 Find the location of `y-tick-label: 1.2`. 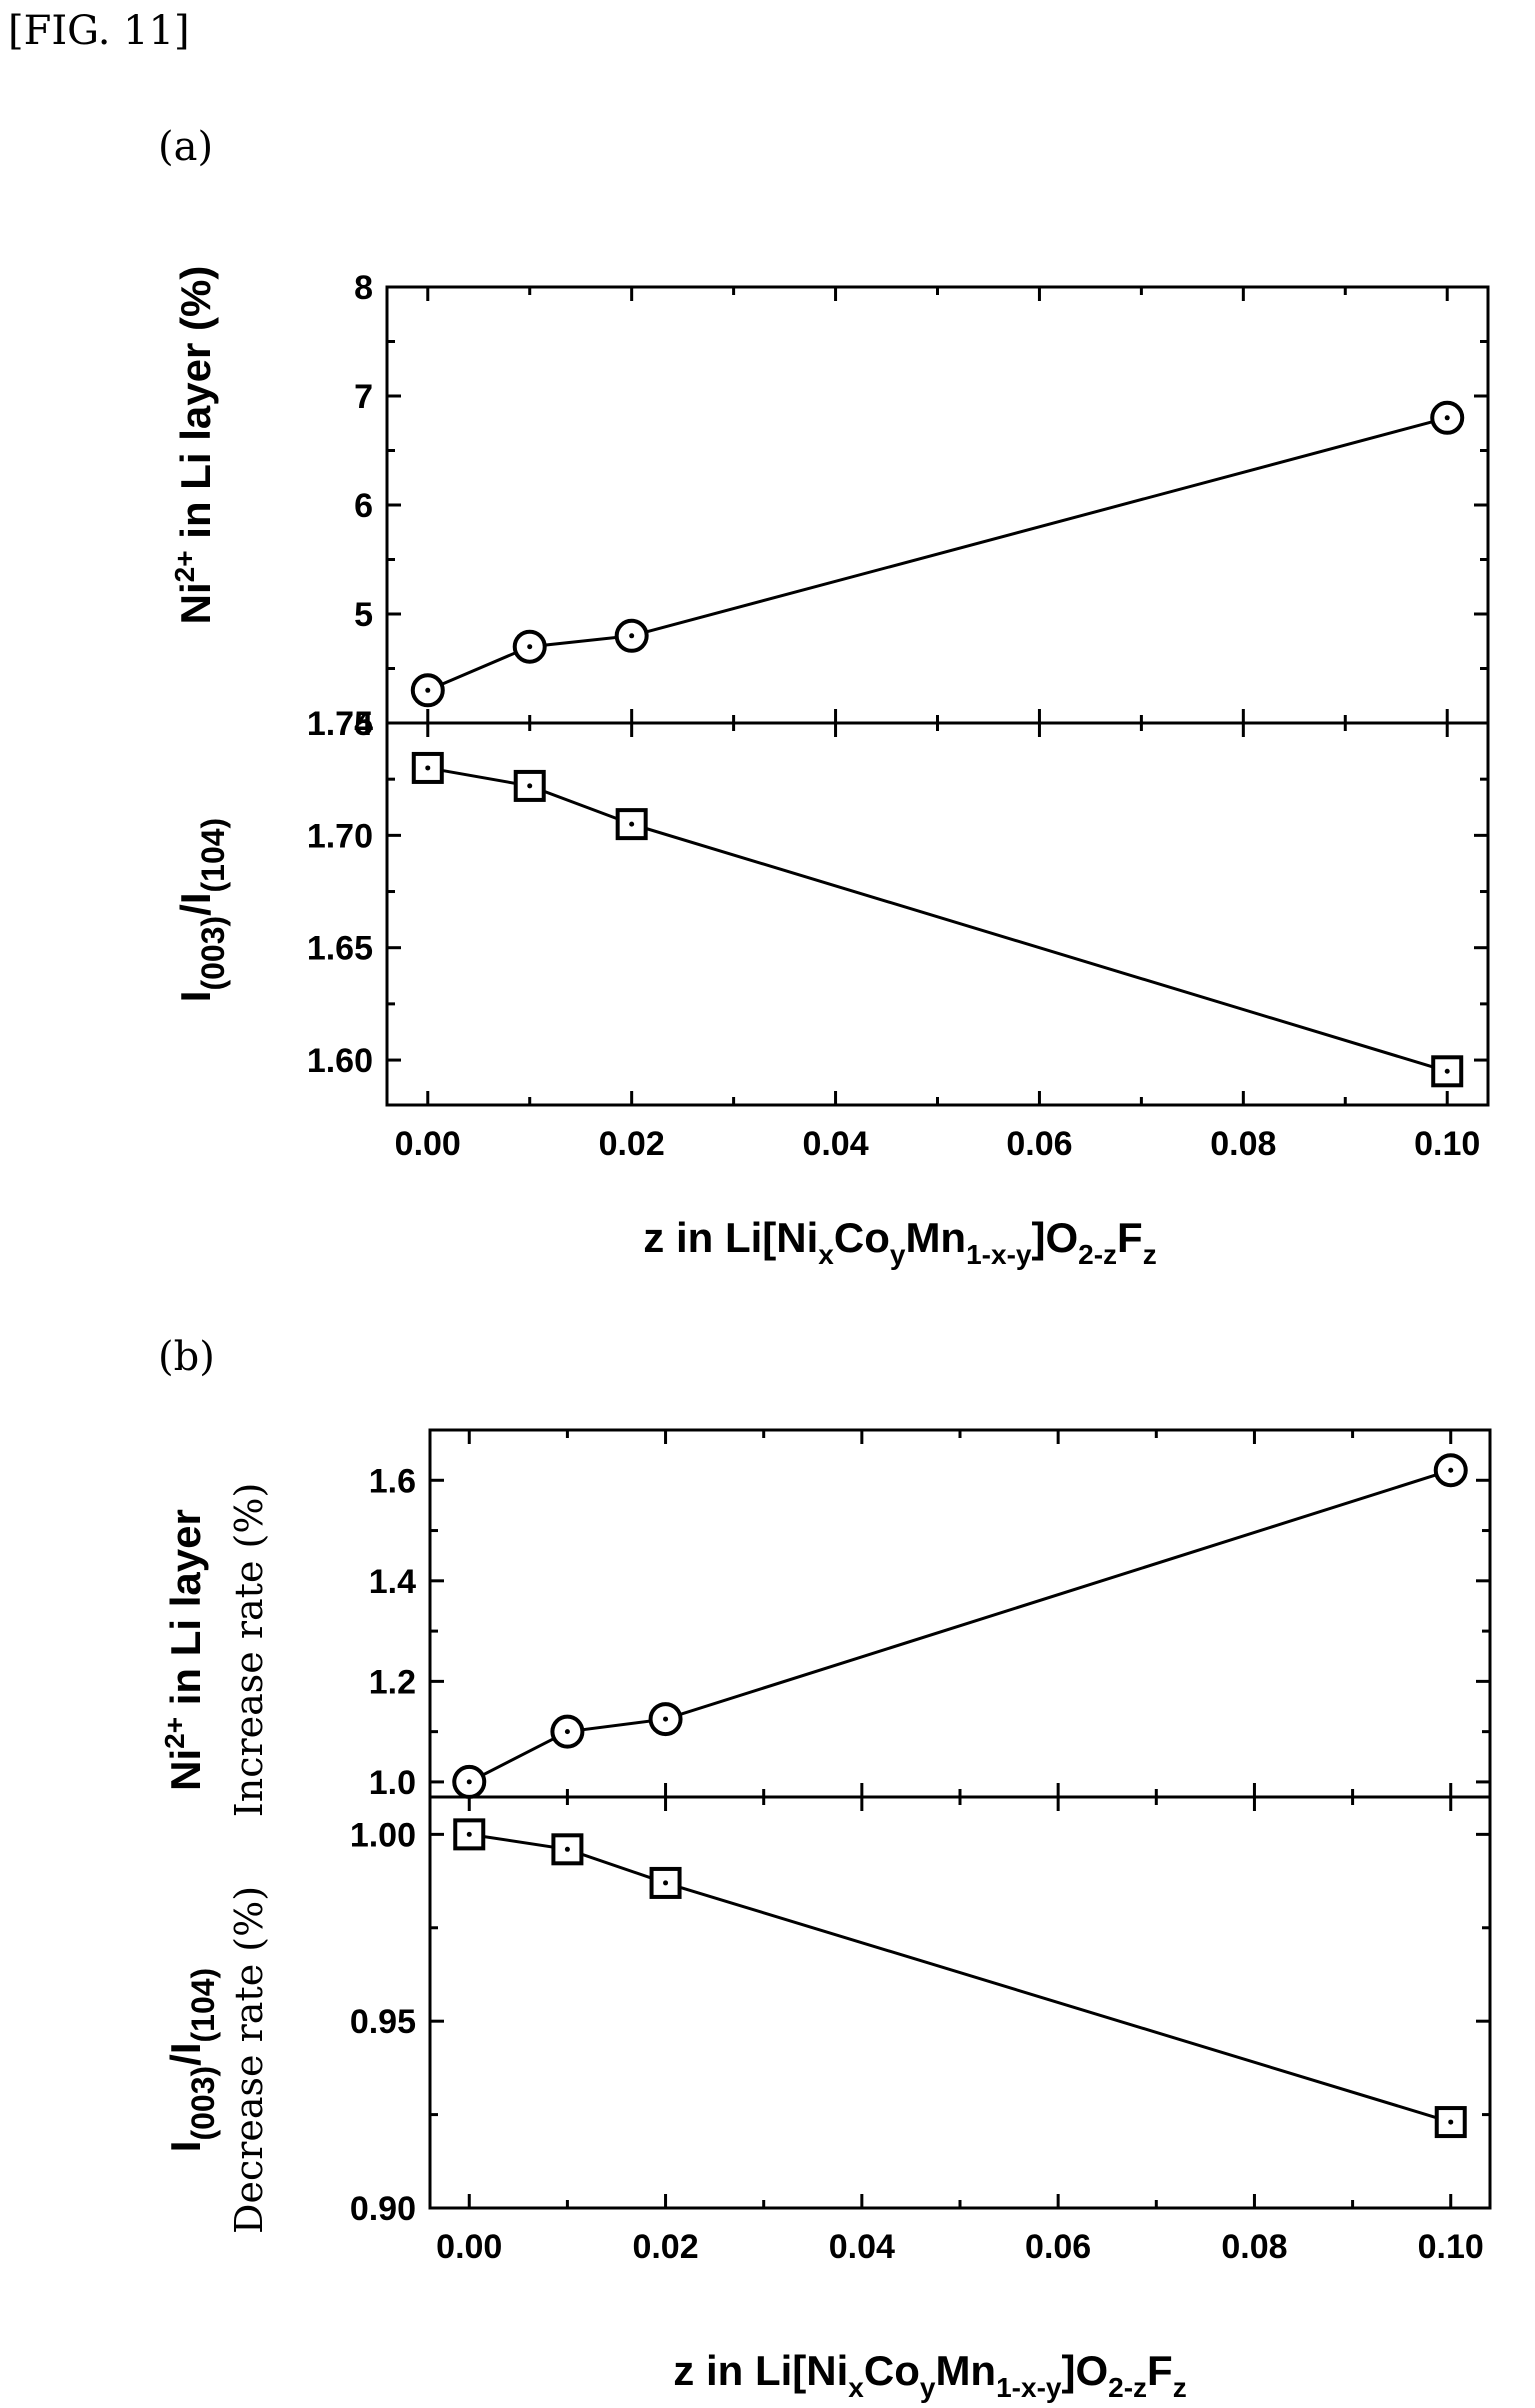

y-tick-label: 1.2 is located at coordinates (392, 1682).